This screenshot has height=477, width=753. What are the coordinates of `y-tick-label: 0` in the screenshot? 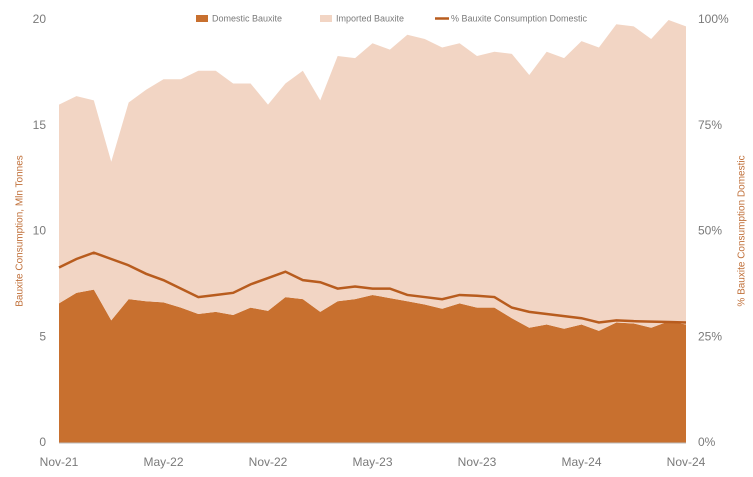 It's located at (42, 442).